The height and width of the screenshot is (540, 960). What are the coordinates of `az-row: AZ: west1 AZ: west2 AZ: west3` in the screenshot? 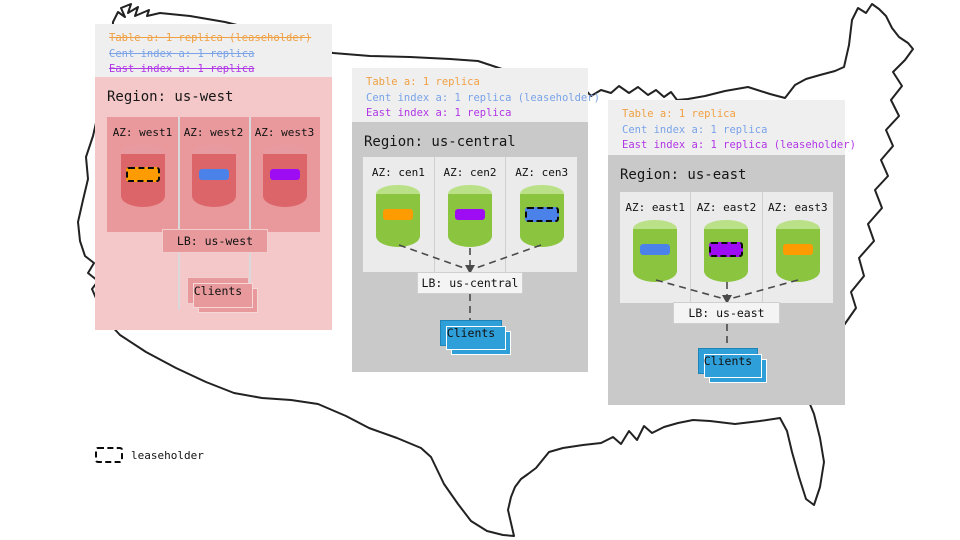 It's located at (213, 174).